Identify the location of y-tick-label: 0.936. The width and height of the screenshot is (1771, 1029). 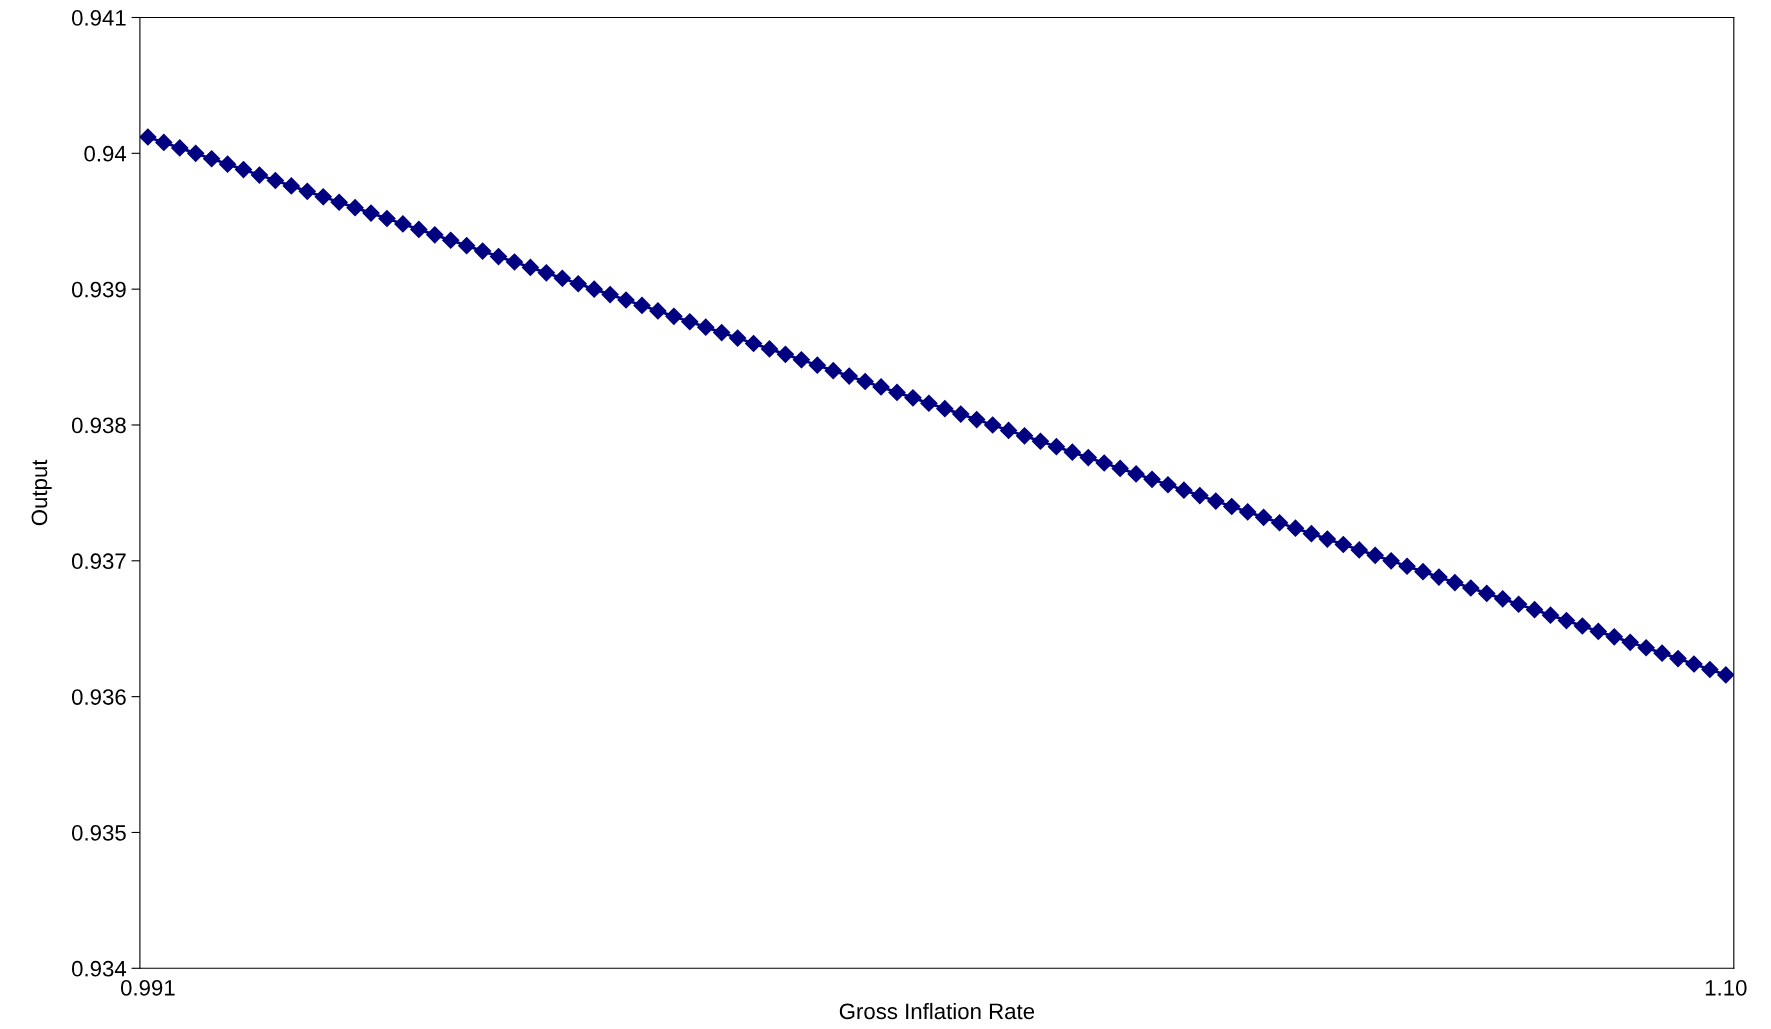
(98, 697).